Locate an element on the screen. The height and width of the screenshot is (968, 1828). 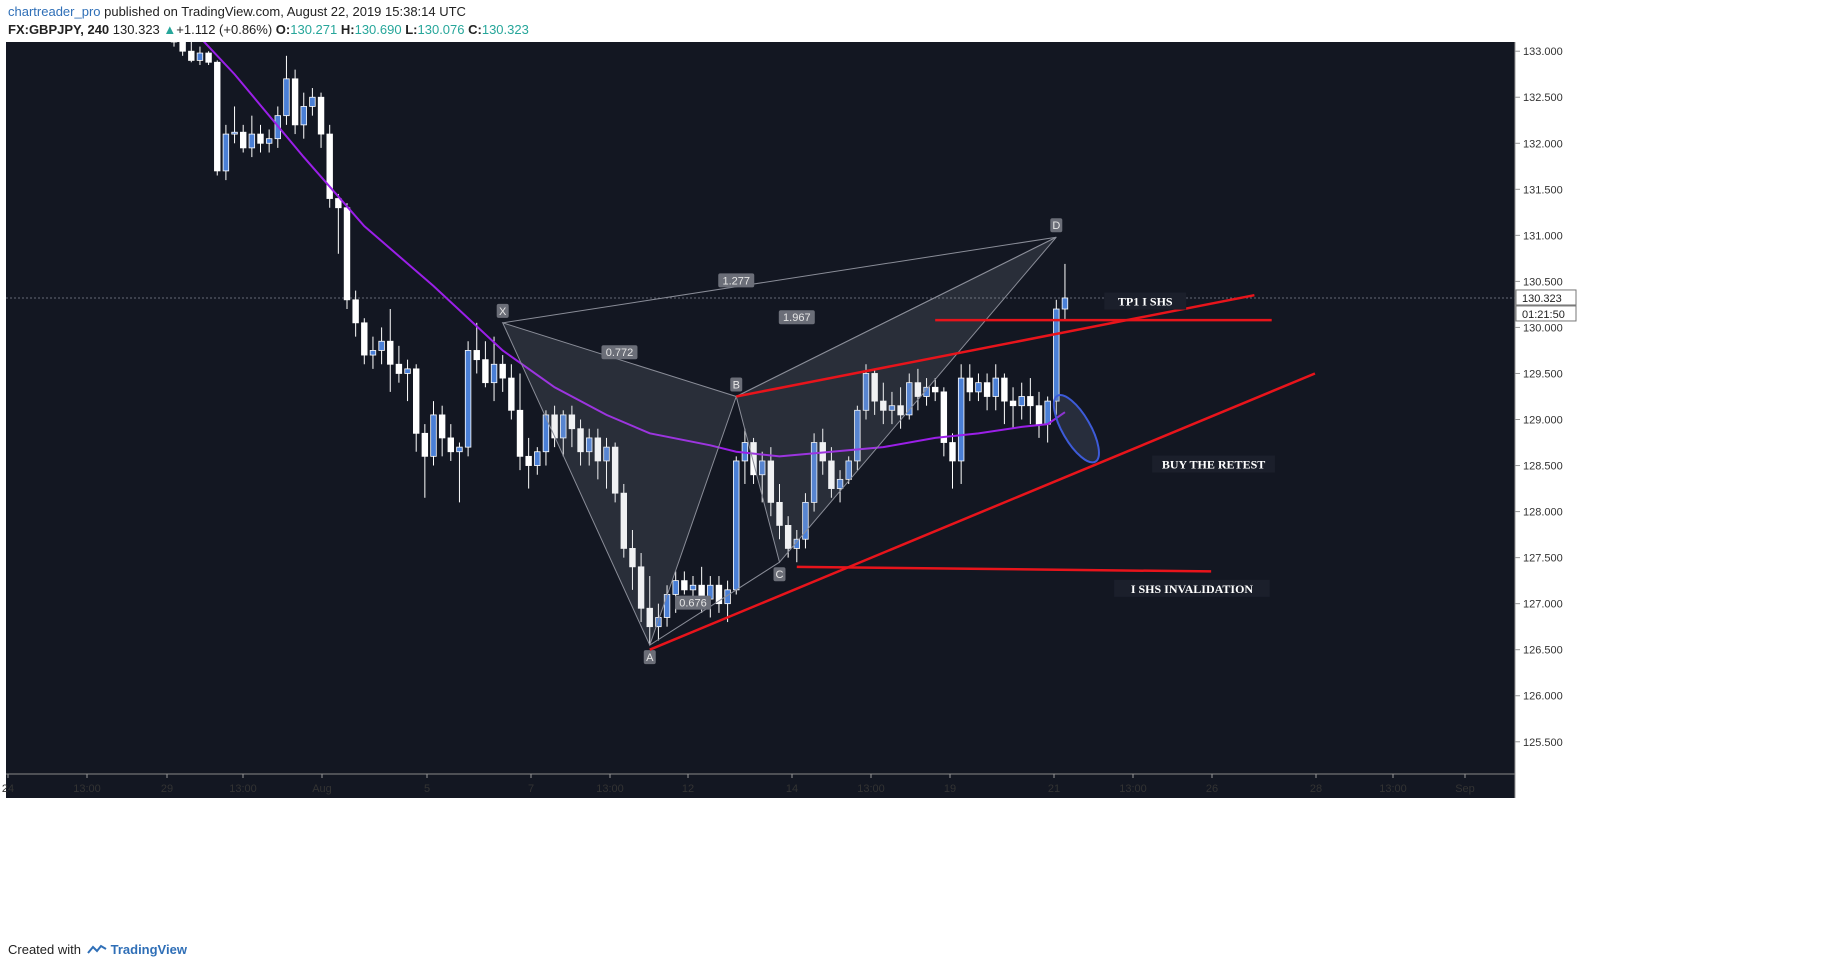
author-link: chartreader_pro is located at coordinates (54, 11).